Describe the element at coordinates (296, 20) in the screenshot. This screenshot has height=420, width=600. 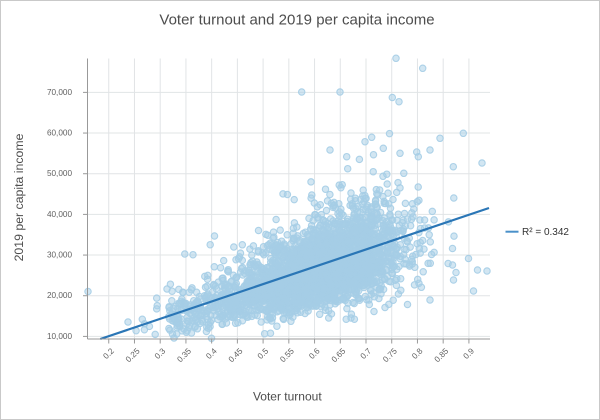
I see `svg-text:Voter turnout and 2019 per cap: Voter turnout and 2019 per capita income` at that location.